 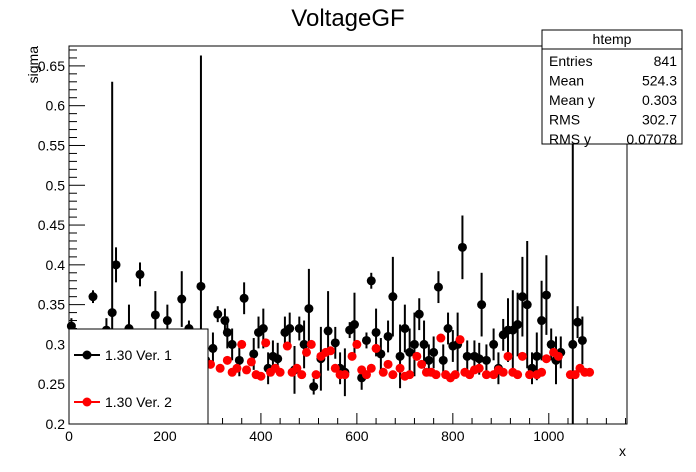 What do you see at coordinates (56, 424) in the screenshot?
I see `y-tick-label: 0.2` at bounding box center [56, 424].